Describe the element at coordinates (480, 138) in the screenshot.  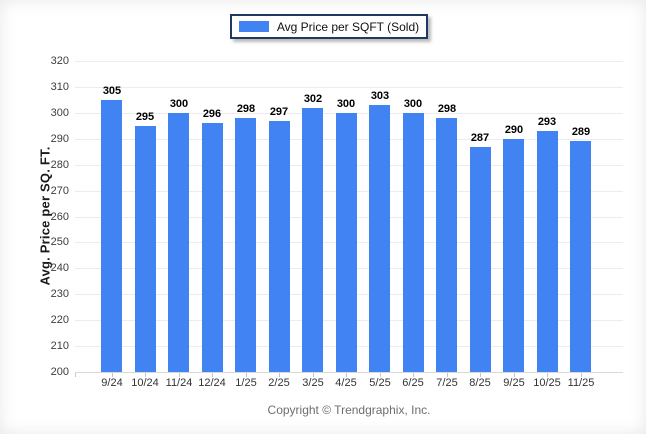
I see `bar-value-label: 287` at that location.